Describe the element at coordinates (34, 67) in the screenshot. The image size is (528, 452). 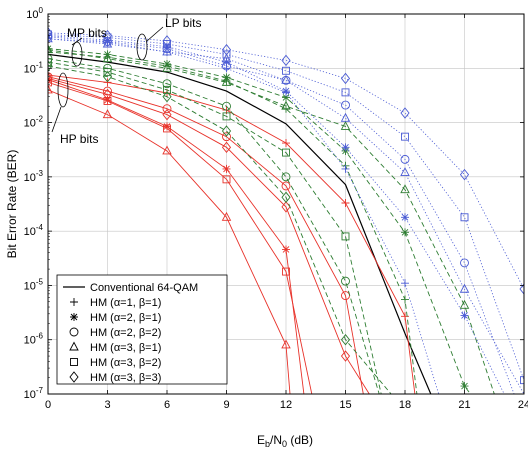
I see `y-tick-label: 10⁻¹` at that location.